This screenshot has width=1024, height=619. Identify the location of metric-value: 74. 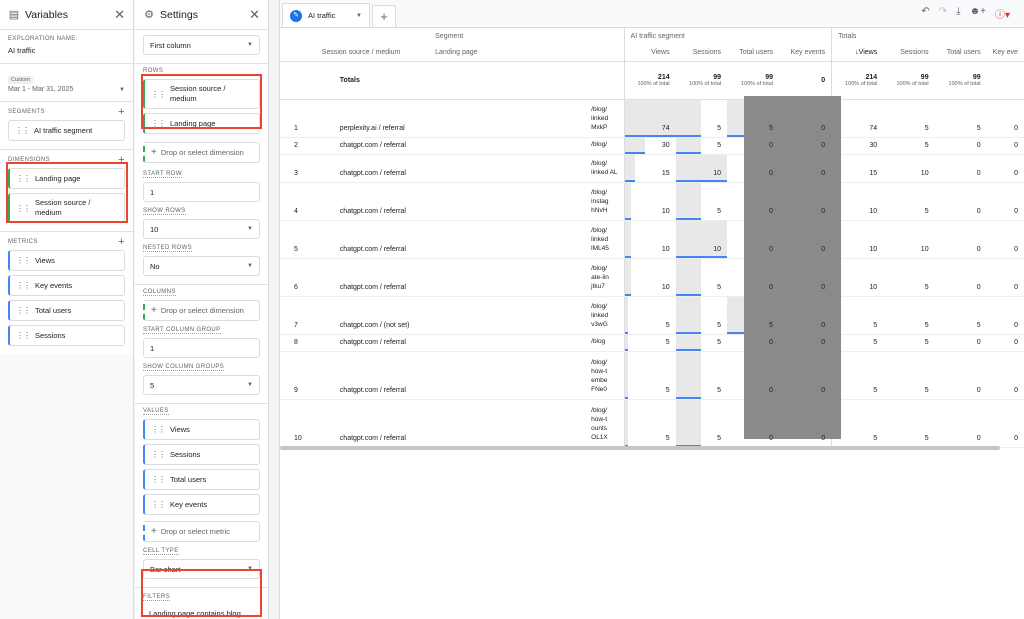
(665, 128).